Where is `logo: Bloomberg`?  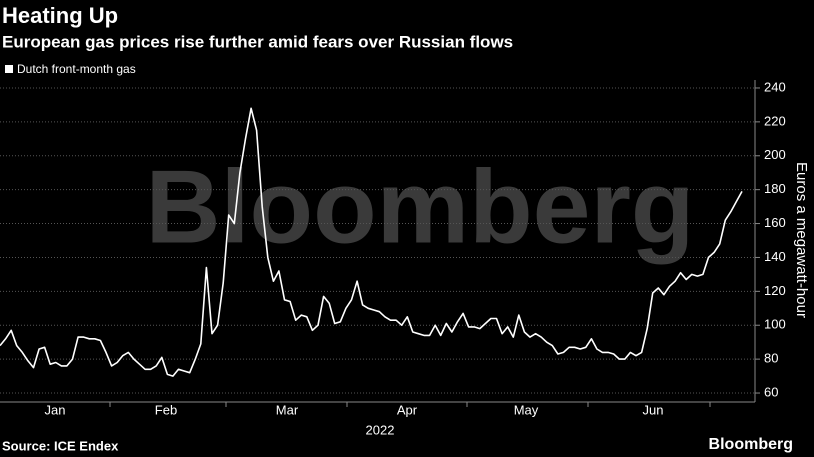
logo: Bloomberg is located at coordinates (751, 444).